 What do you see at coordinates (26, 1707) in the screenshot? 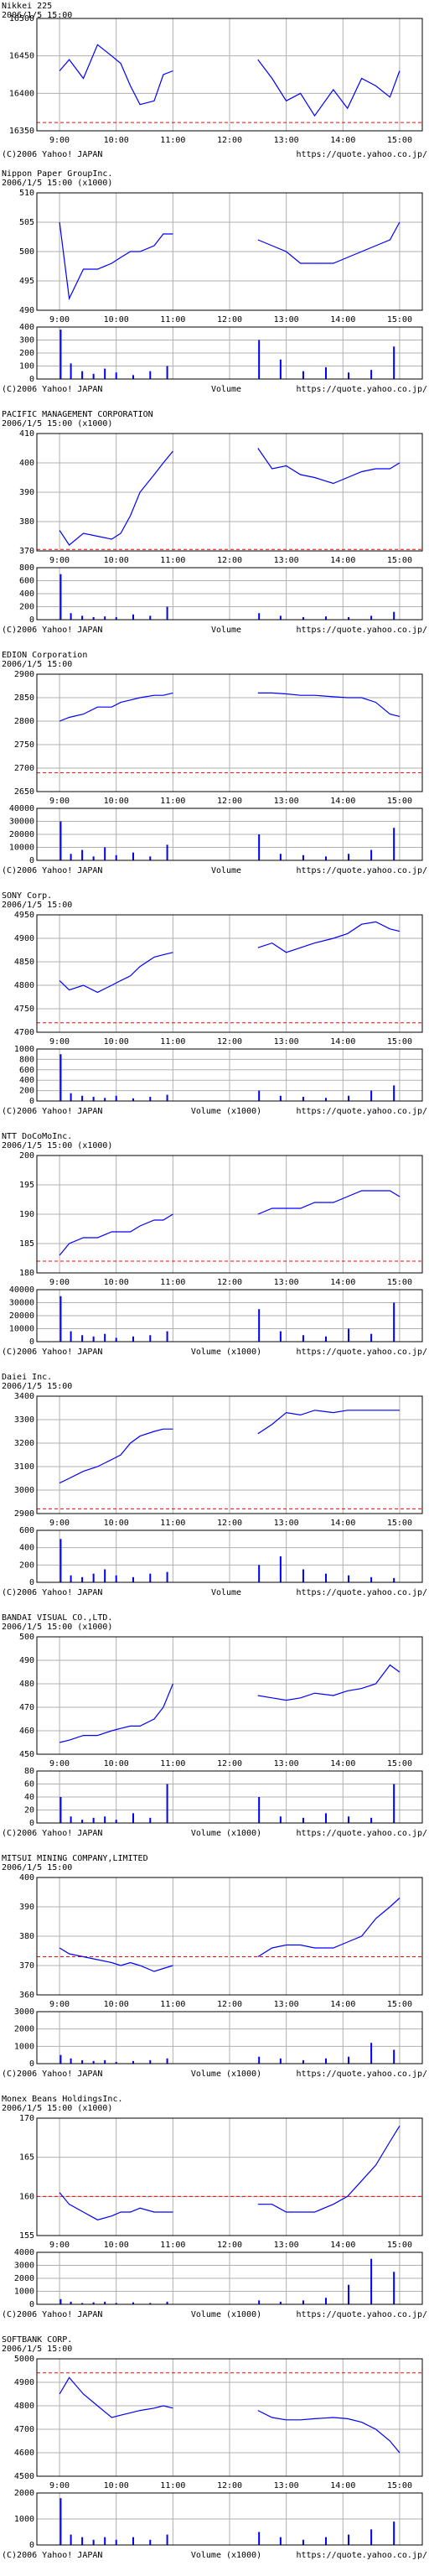
I see `y-tick-label: 470` at bounding box center [26, 1707].